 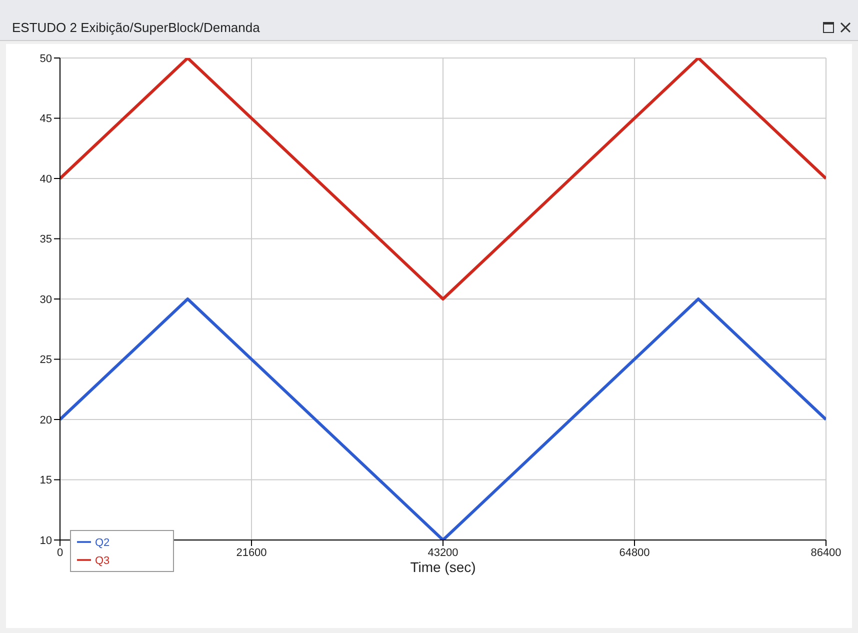 What do you see at coordinates (102, 561) in the screenshot?
I see `legend-label: Q3` at bounding box center [102, 561].